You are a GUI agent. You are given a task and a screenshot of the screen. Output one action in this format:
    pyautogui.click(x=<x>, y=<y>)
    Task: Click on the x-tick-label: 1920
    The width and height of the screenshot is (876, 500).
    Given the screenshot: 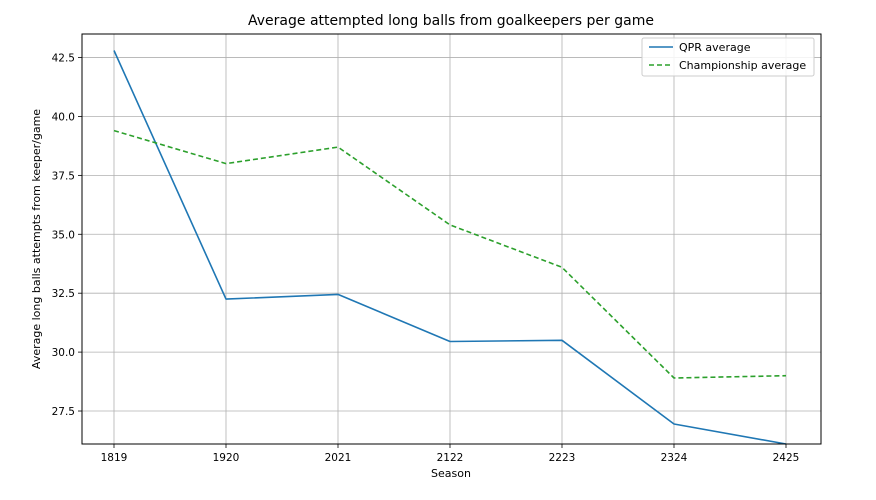 What is the action you would take?
    pyautogui.click(x=226, y=458)
    